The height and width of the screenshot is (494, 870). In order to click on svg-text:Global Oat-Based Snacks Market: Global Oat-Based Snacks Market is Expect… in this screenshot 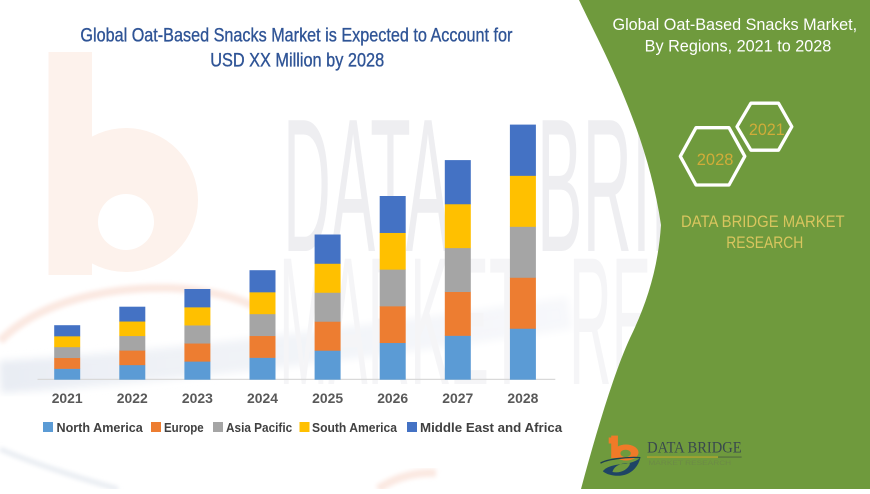, I will do `click(296, 35)`.